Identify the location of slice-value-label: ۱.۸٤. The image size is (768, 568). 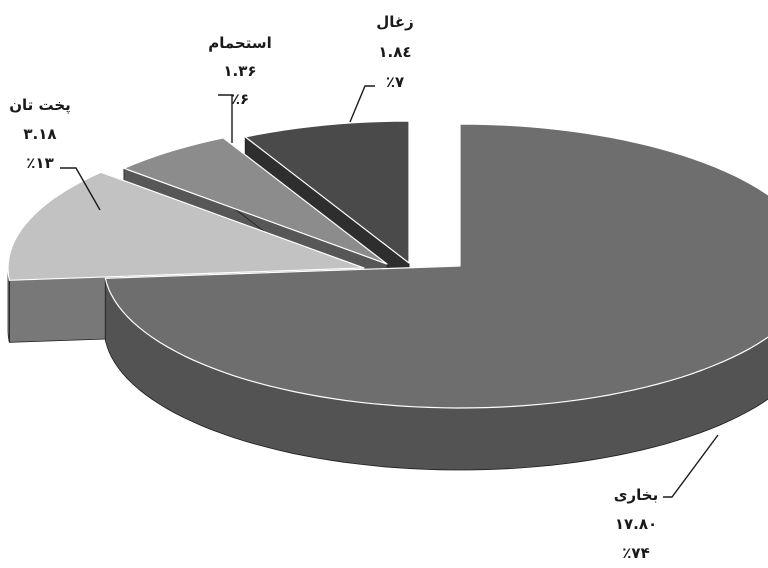
(394, 52).